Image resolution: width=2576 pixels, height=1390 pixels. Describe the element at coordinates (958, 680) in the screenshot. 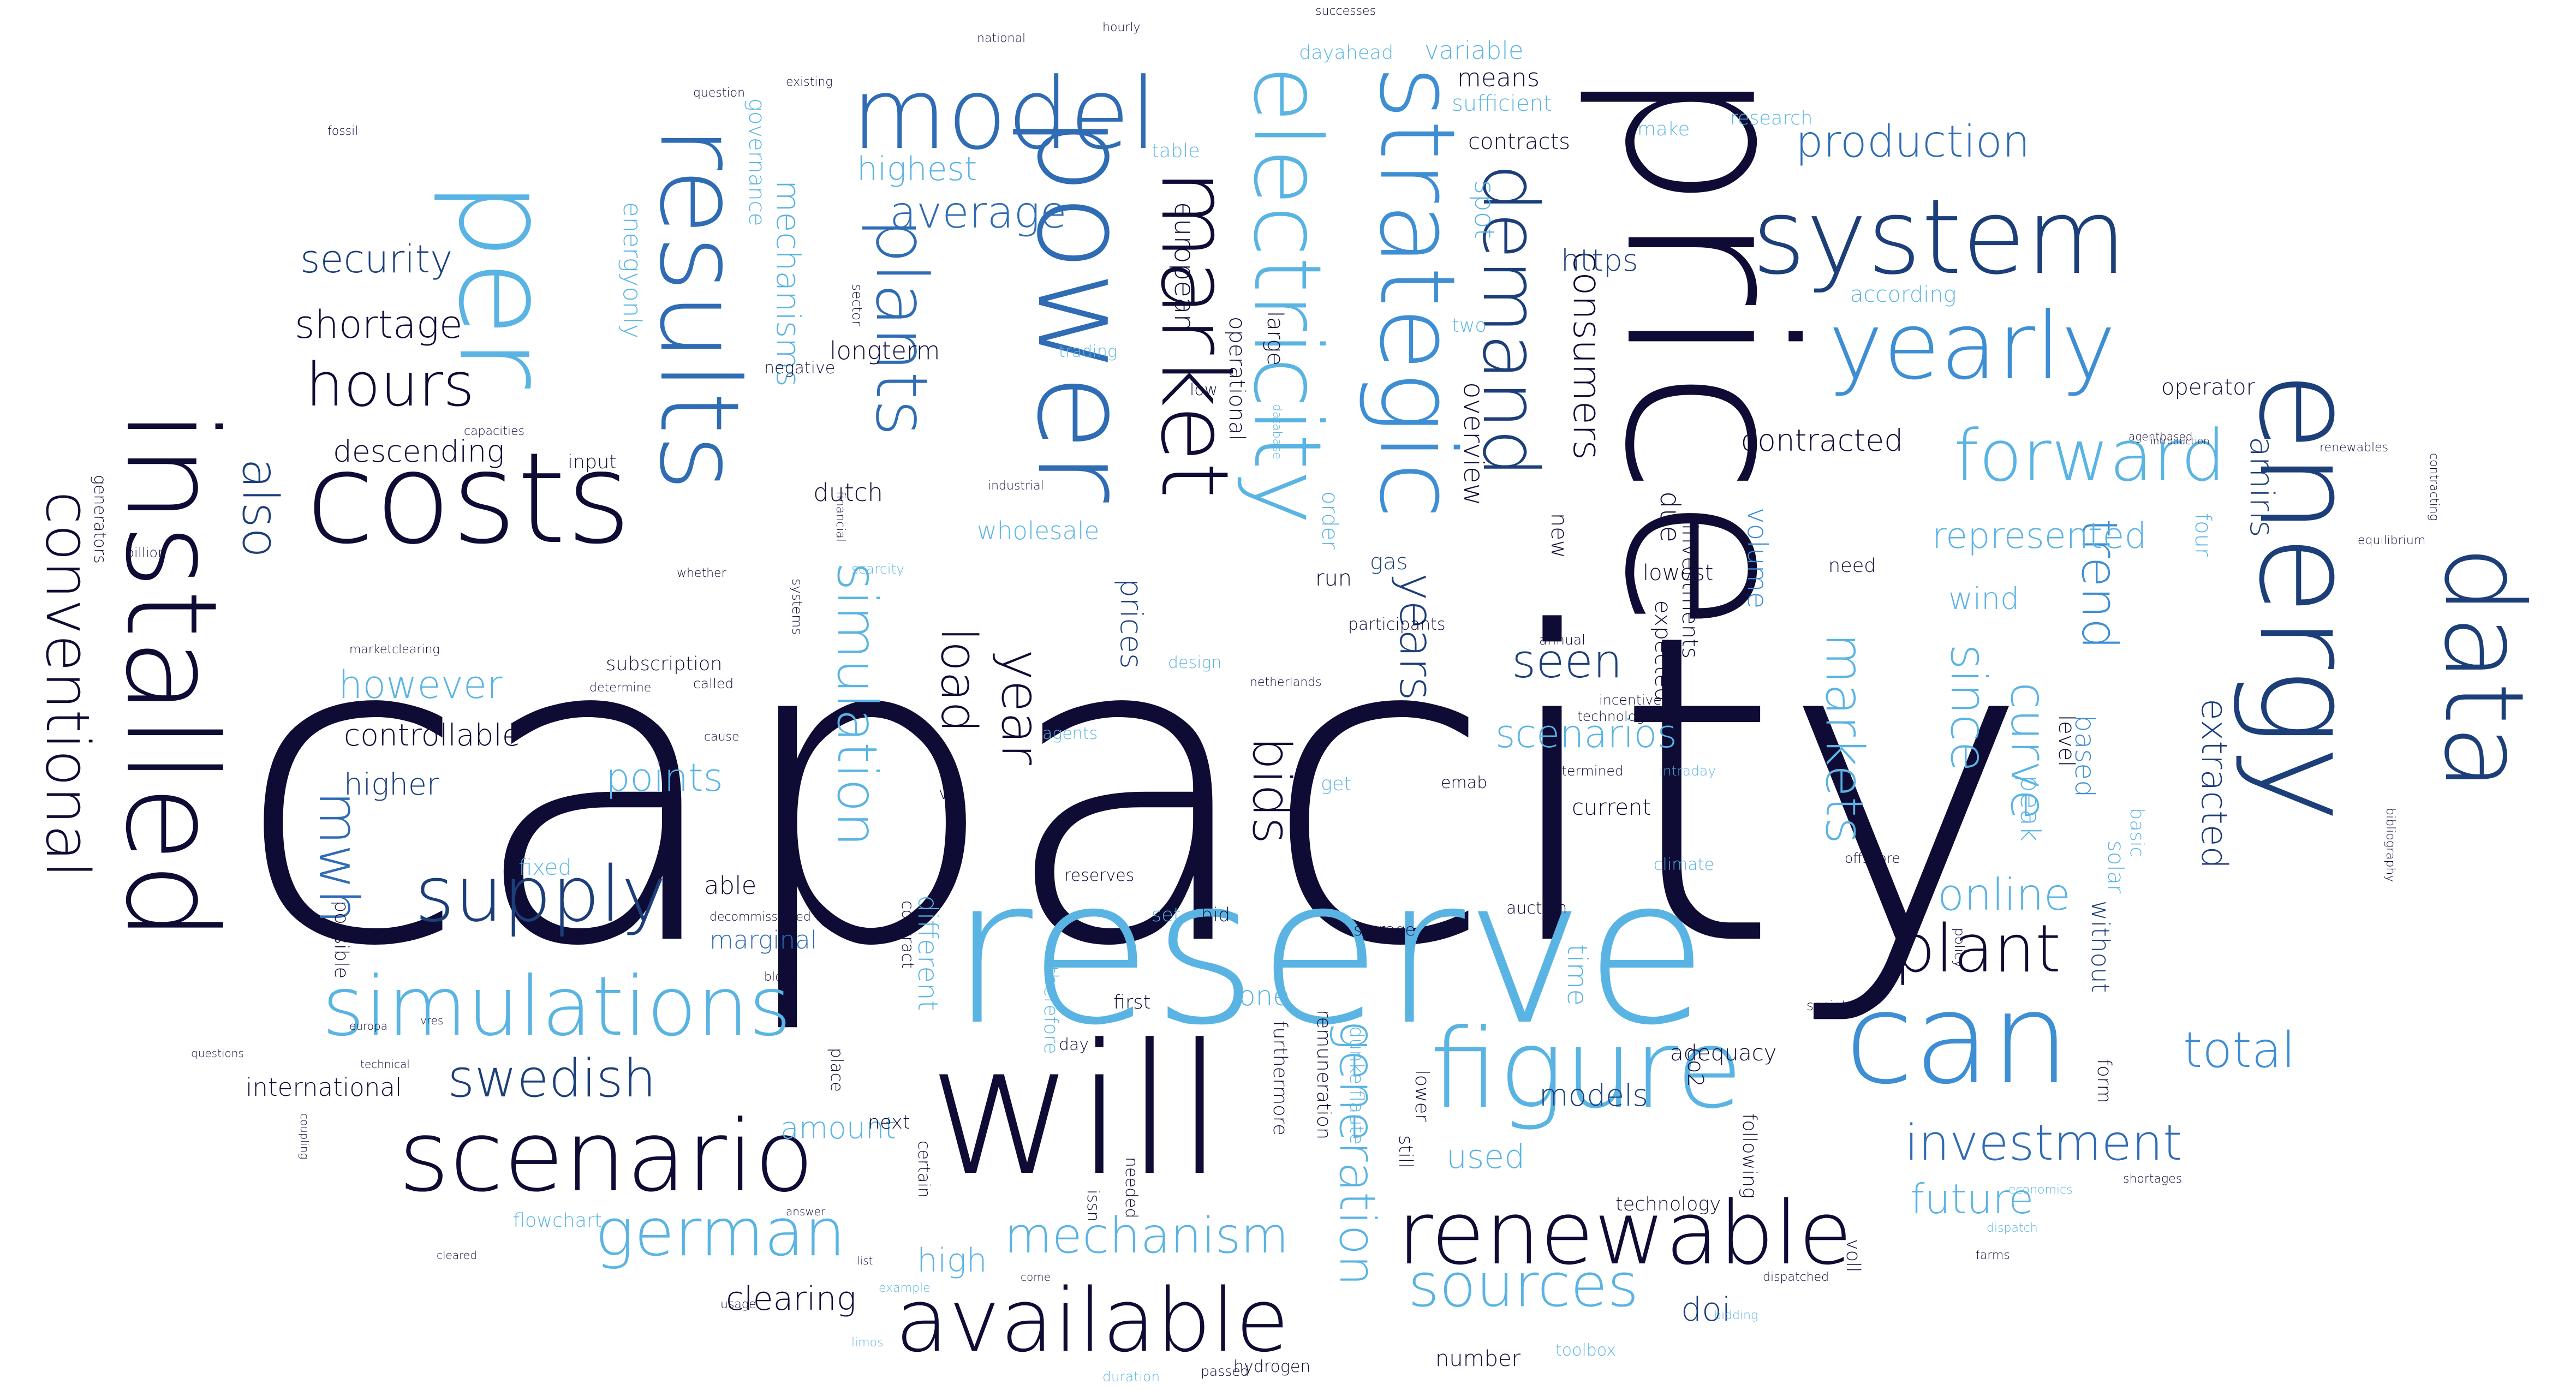

I see `word-cloud-word: load` at that location.